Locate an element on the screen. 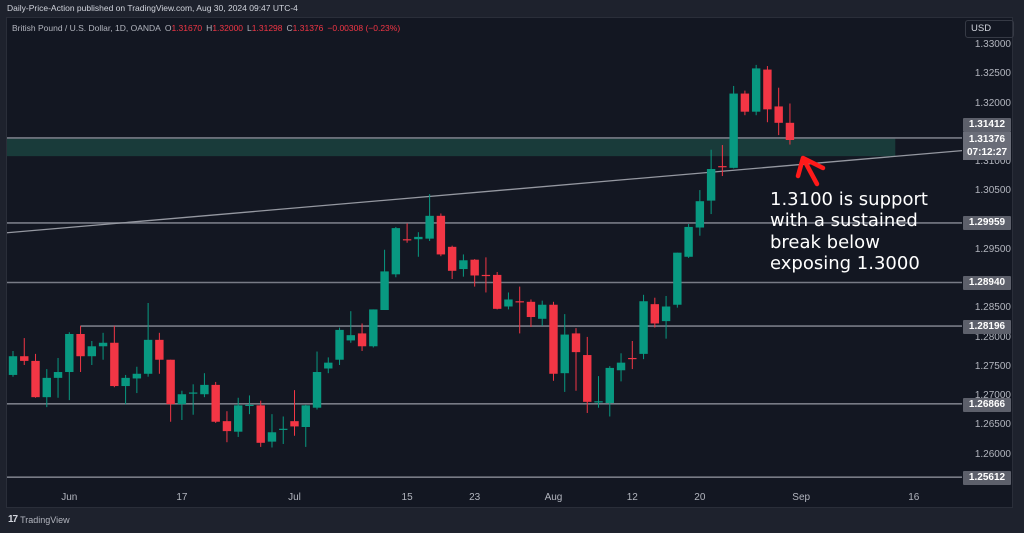 The width and height of the screenshot is (1024, 533). time-tick-label: 16 is located at coordinates (914, 497).